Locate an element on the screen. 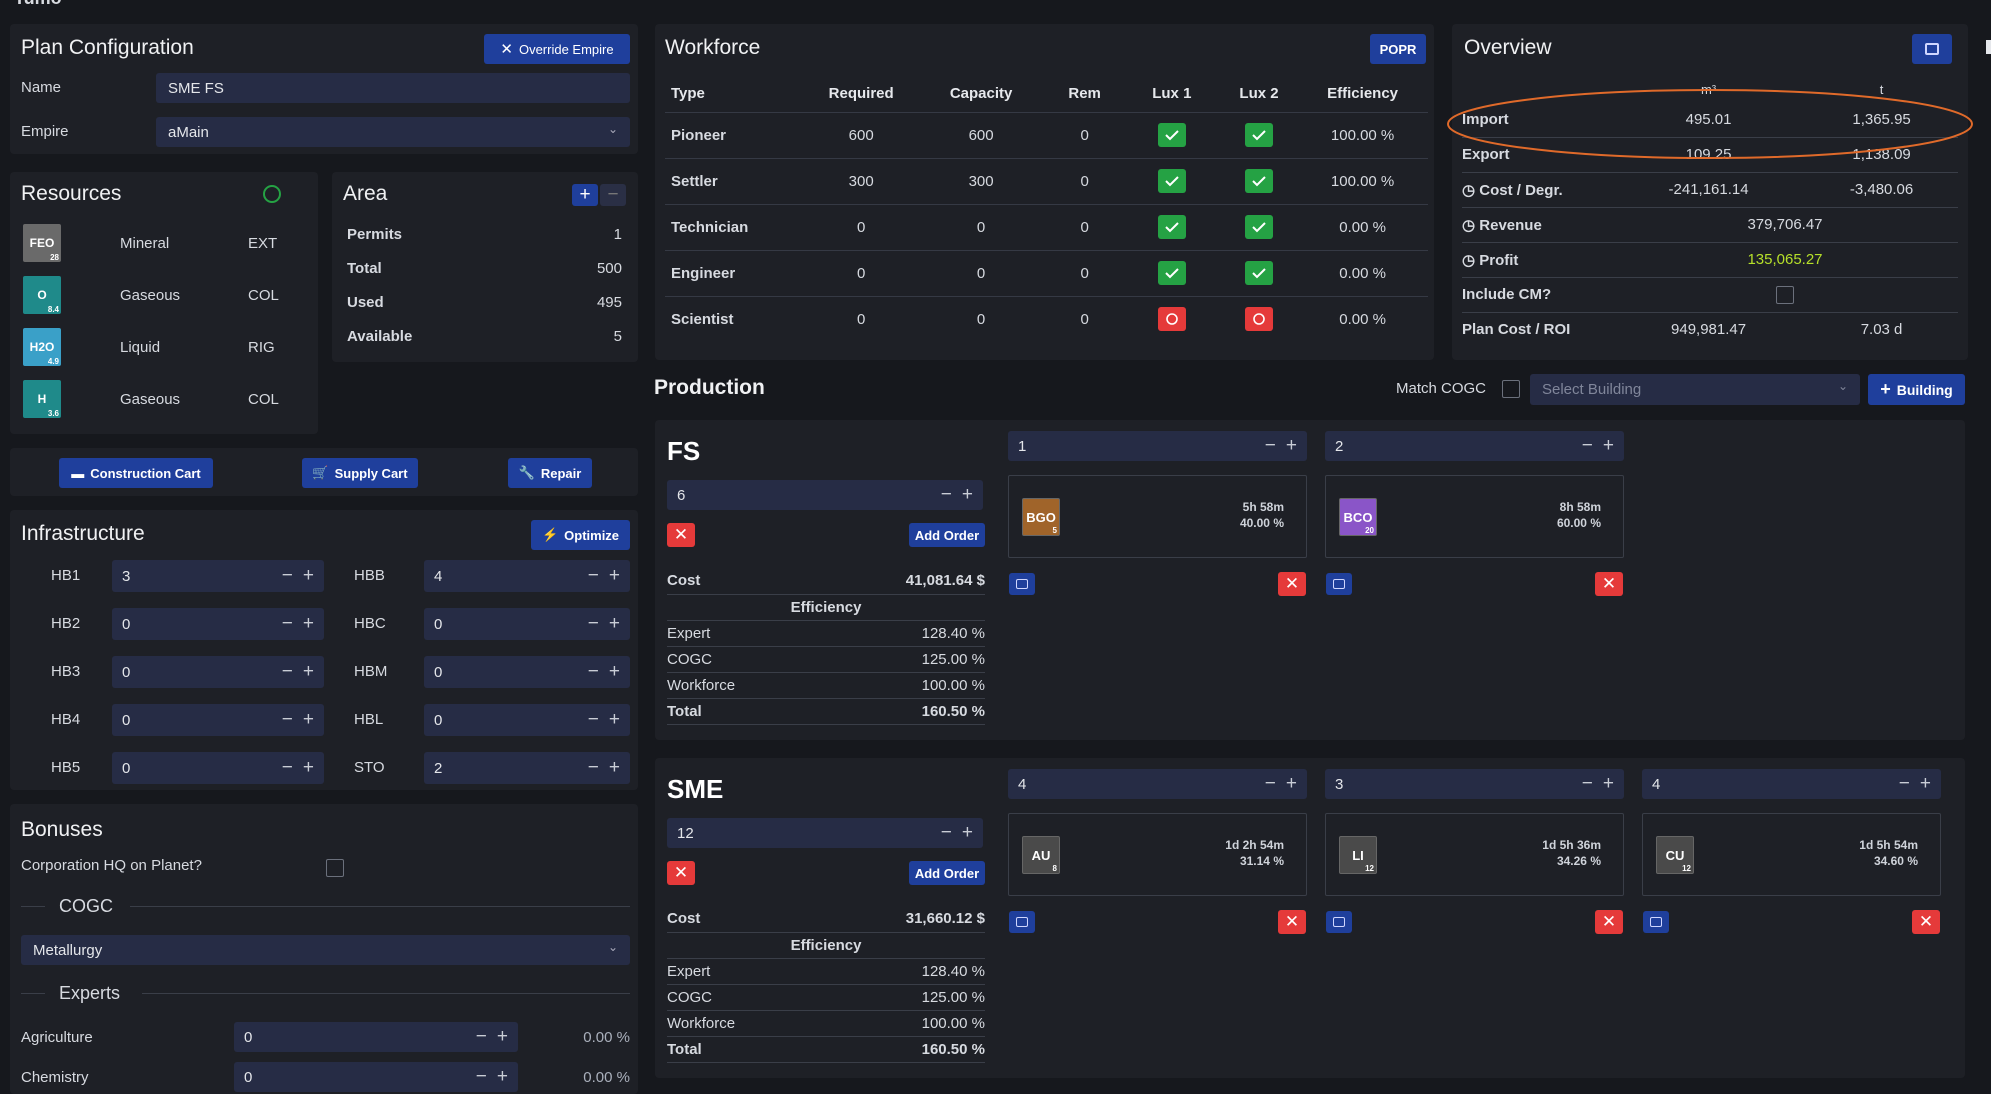 The image size is (1991, 1094). include-cm-checkbox is located at coordinates (1785, 294).